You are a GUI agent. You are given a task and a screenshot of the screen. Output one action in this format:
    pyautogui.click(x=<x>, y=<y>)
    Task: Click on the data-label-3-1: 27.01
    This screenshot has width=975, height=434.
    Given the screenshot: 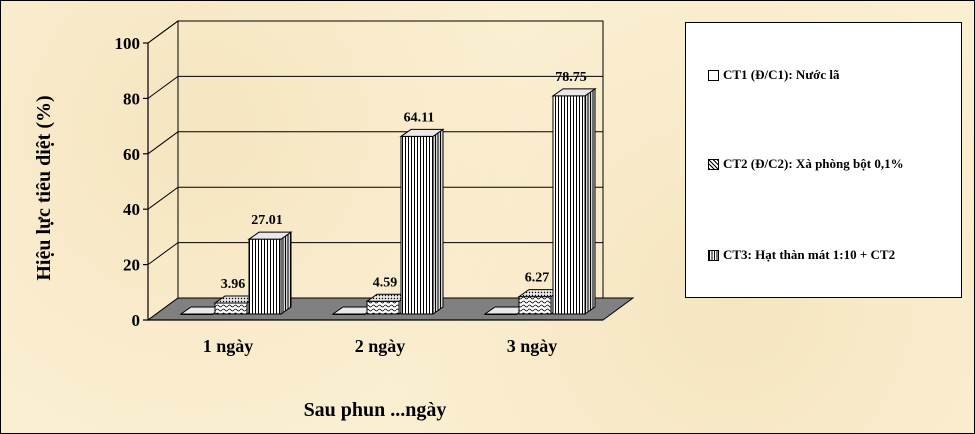 What is the action you would take?
    pyautogui.click(x=267, y=220)
    